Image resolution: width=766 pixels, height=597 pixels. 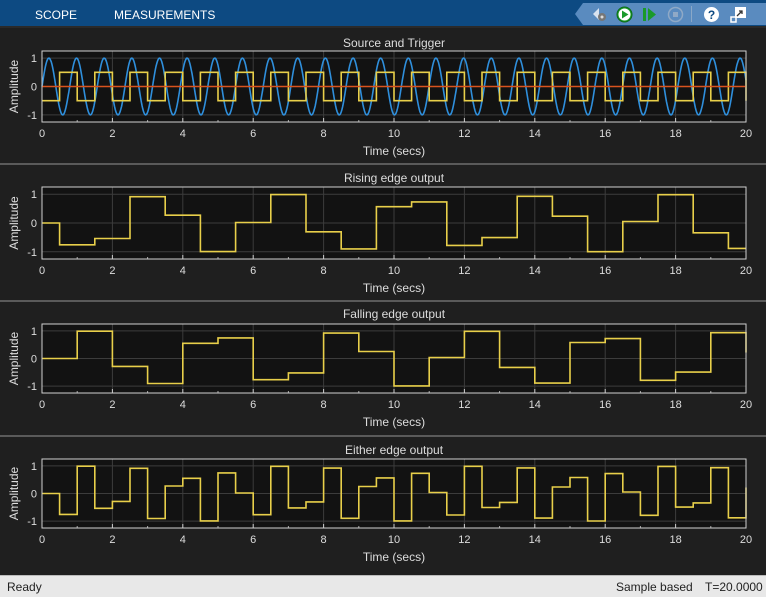 What do you see at coordinates (24, 587) in the screenshot?
I see `status-text: Ready` at bounding box center [24, 587].